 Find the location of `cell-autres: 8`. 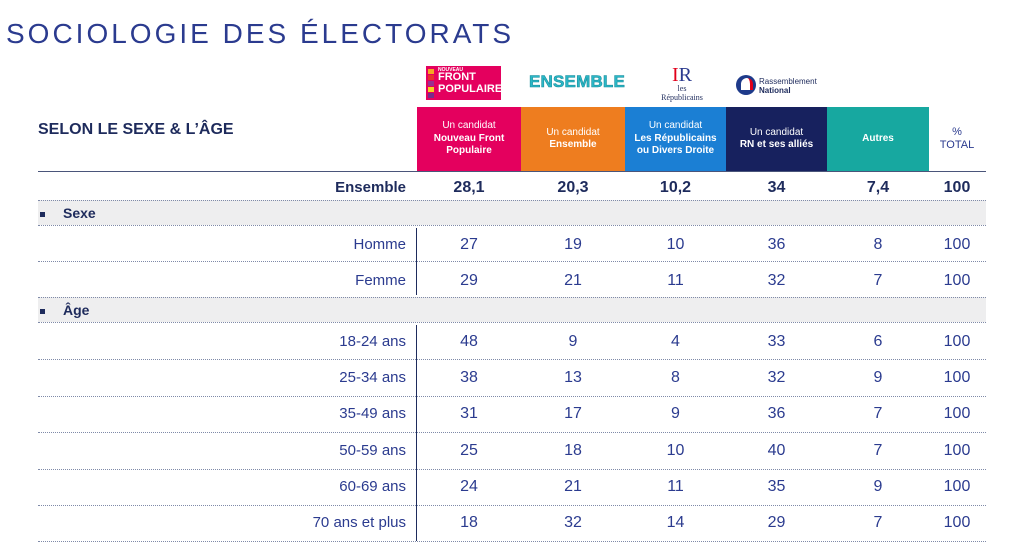

cell-autres: 8 is located at coordinates (878, 244).